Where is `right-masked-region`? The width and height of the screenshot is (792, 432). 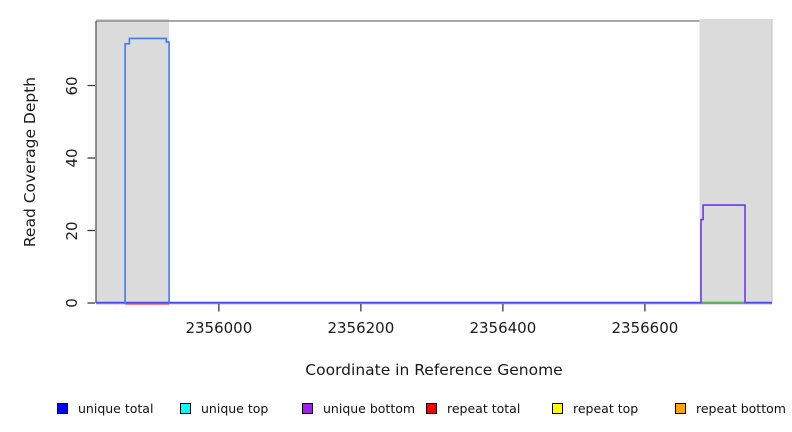
right-masked-region is located at coordinates (735, 161).